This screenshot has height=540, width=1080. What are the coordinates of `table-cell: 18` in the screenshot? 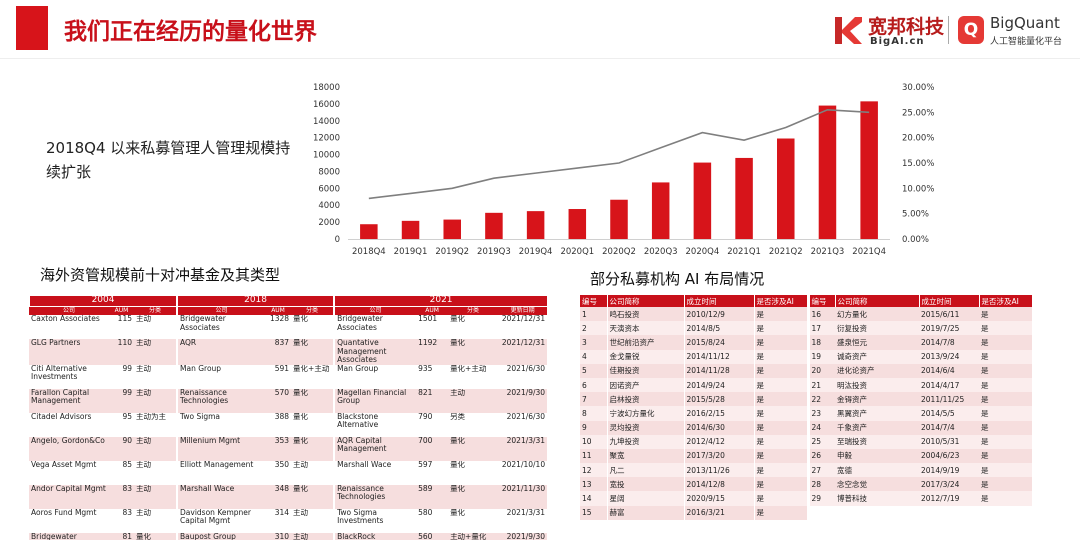 It's located at (820, 342).